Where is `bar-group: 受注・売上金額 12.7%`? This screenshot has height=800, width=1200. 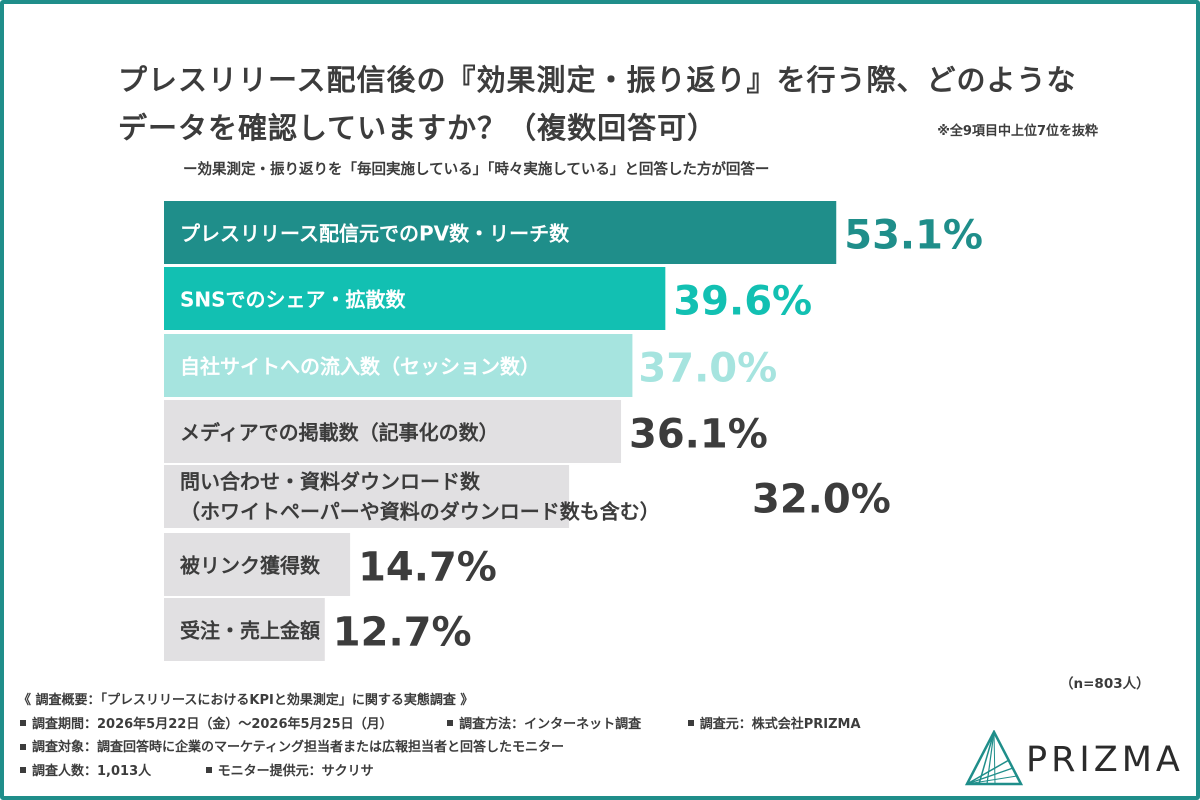
bar-group: 受注・売上金額 12.7% is located at coordinates (318, 629).